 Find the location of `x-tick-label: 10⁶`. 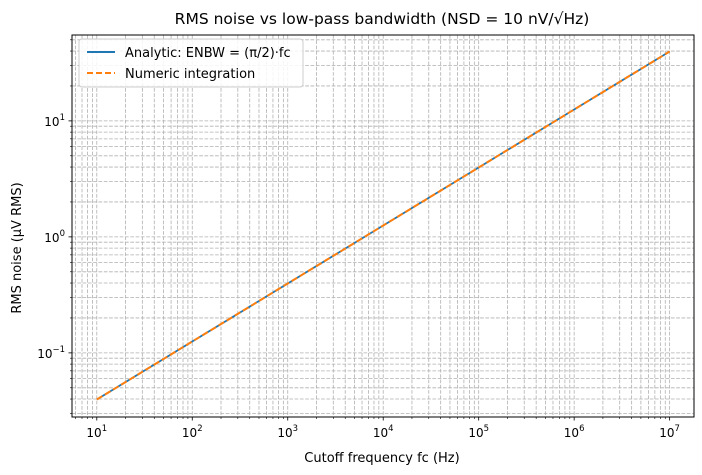

x-tick-label: 10⁶ is located at coordinates (574, 432).